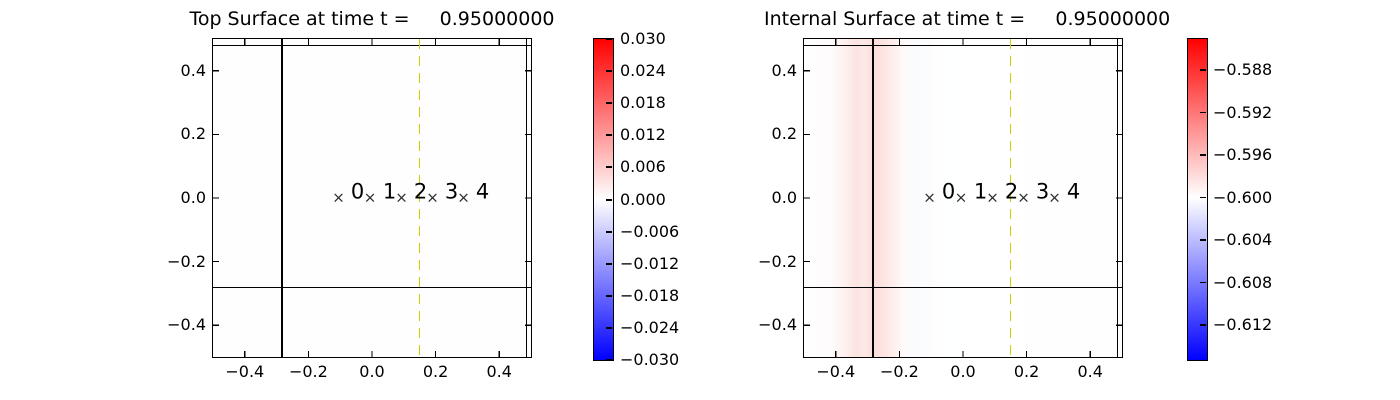  I want to click on plot-internal-surface-title: Internal Surface at time t = 0.95000000, so click(967, 19).